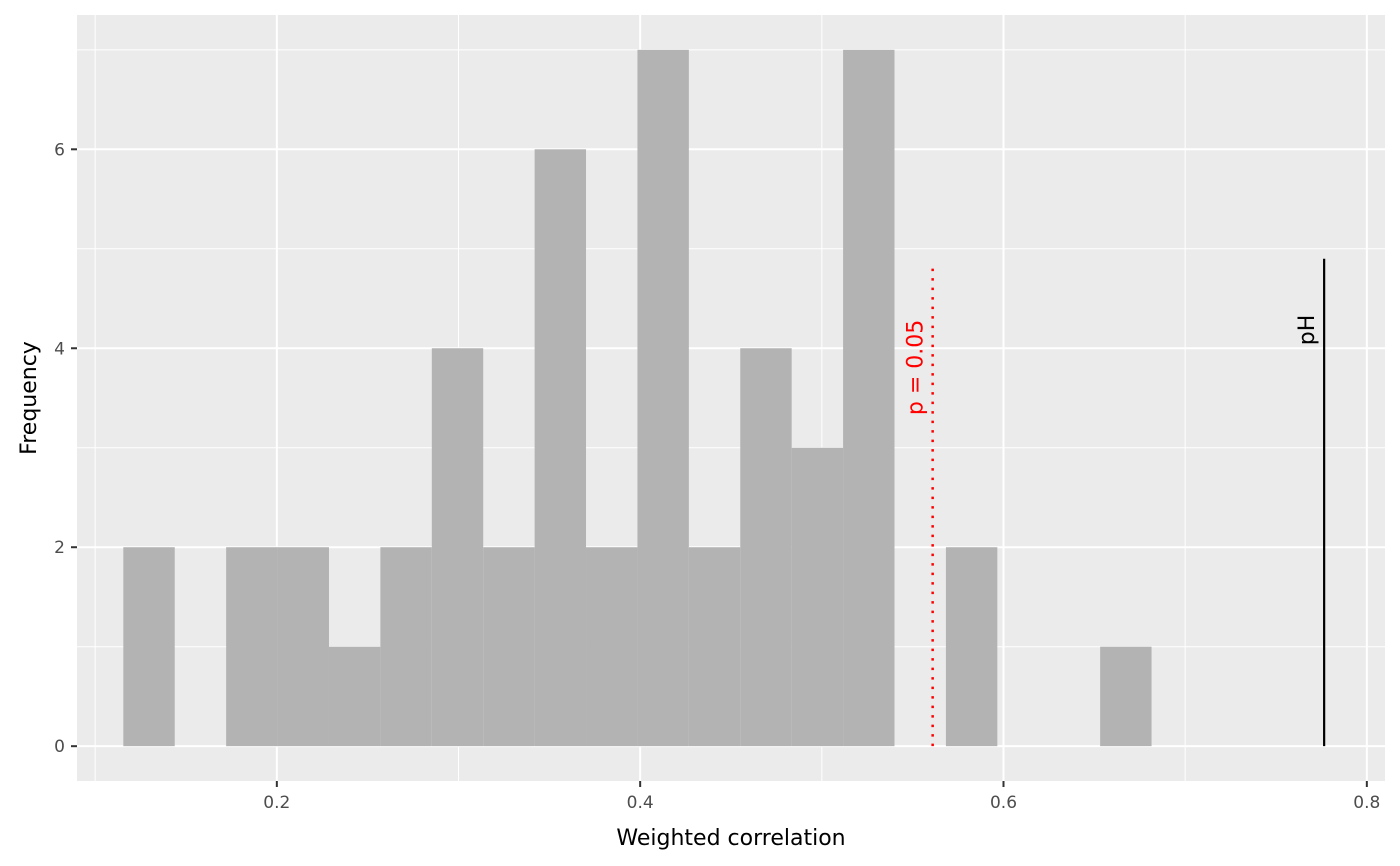 The width and height of the screenshot is (1400, 866). What do you see at coordinates (29, 398) in the screenshot?
I see `y-axis-title: Frequency` at bounding box center [29, 398].